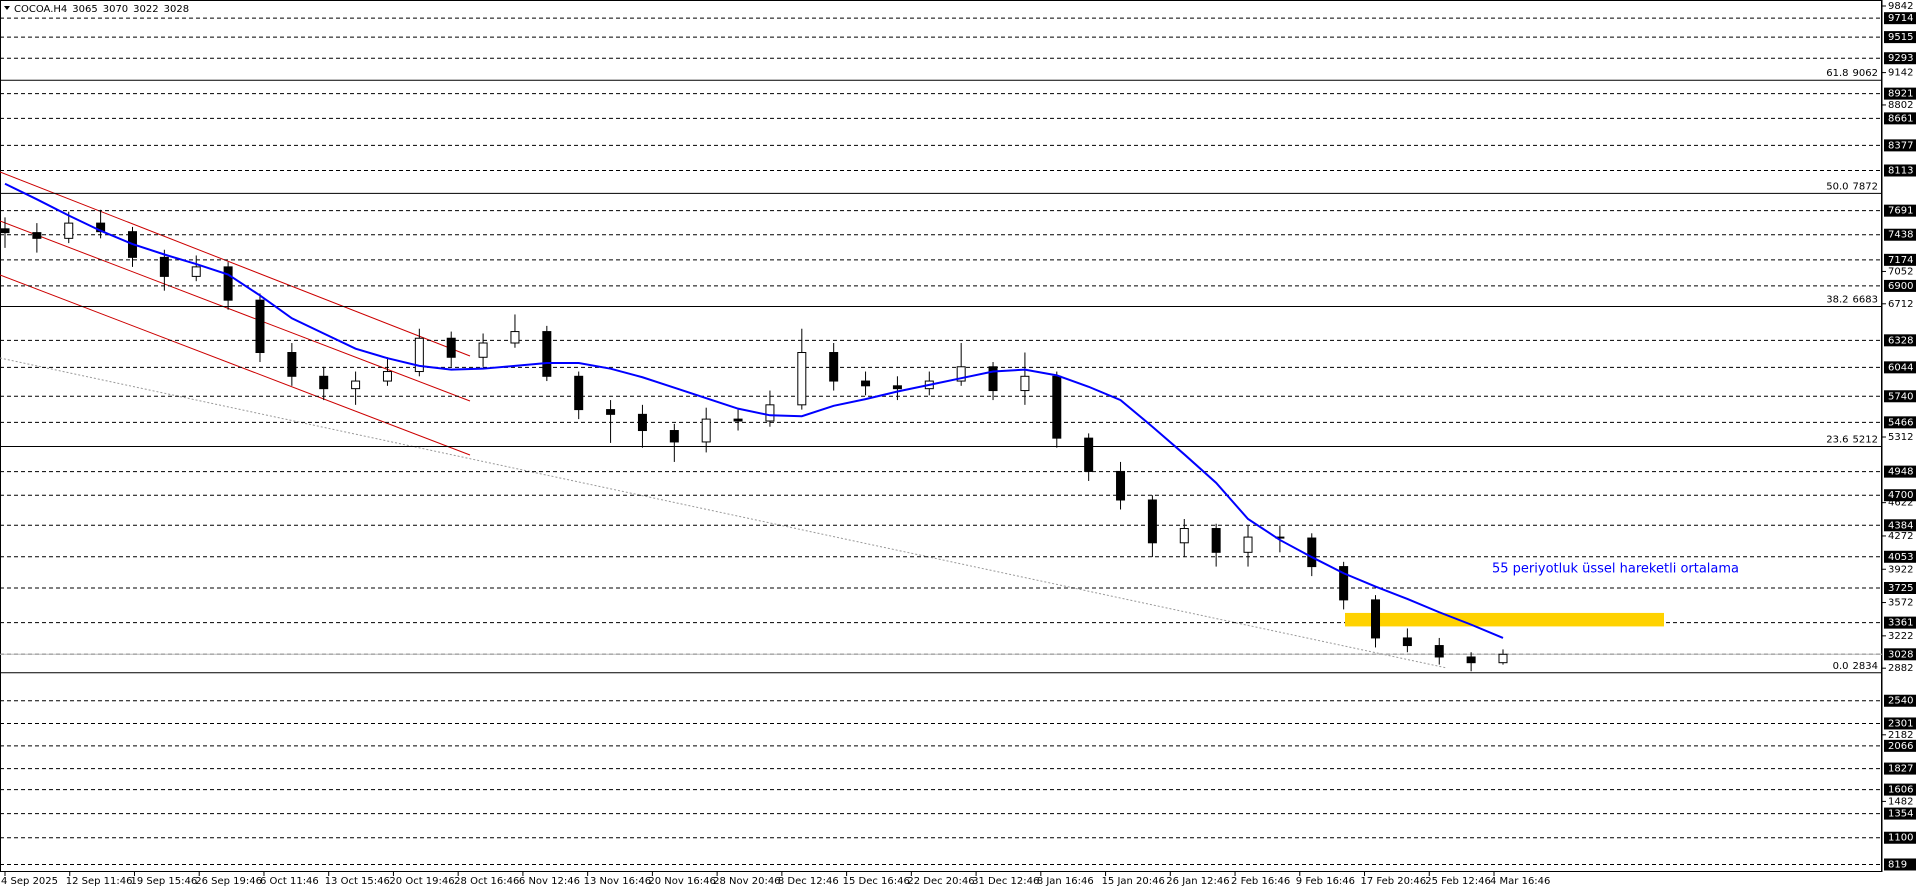 The image size is (1916, 888). Describe the element at coordinates (1900, 105) in the screenshot. I see `y-tick-label: 8802` at that location.